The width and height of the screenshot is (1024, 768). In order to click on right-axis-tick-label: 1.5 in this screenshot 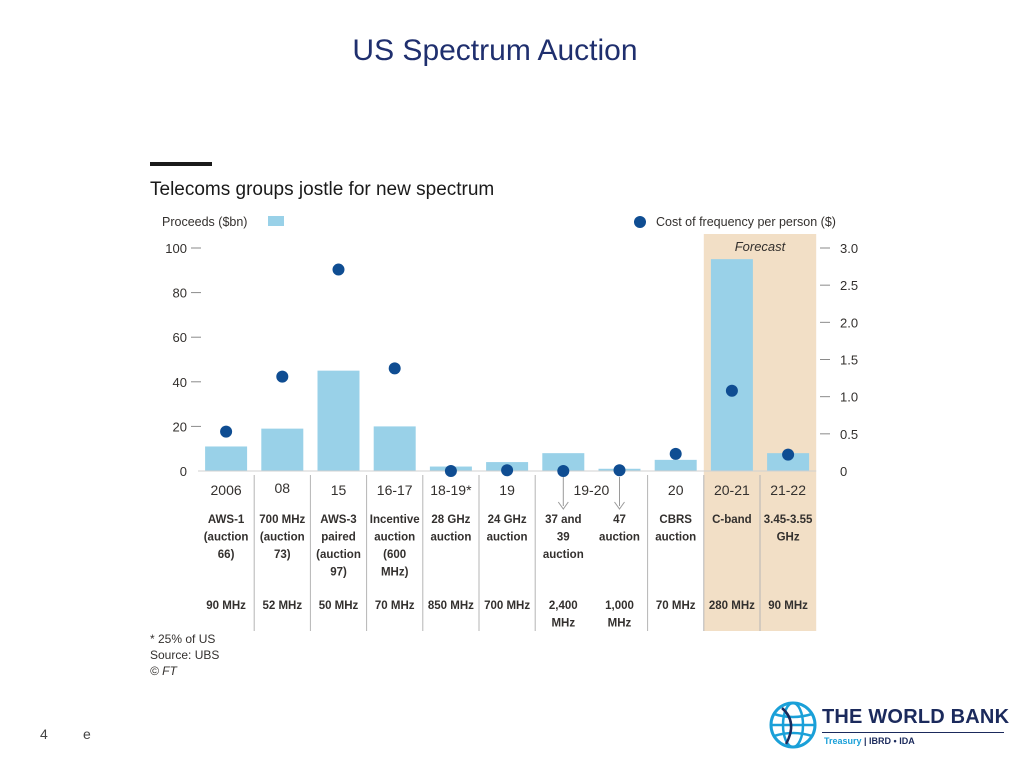, I will do `click(849, 360)`.